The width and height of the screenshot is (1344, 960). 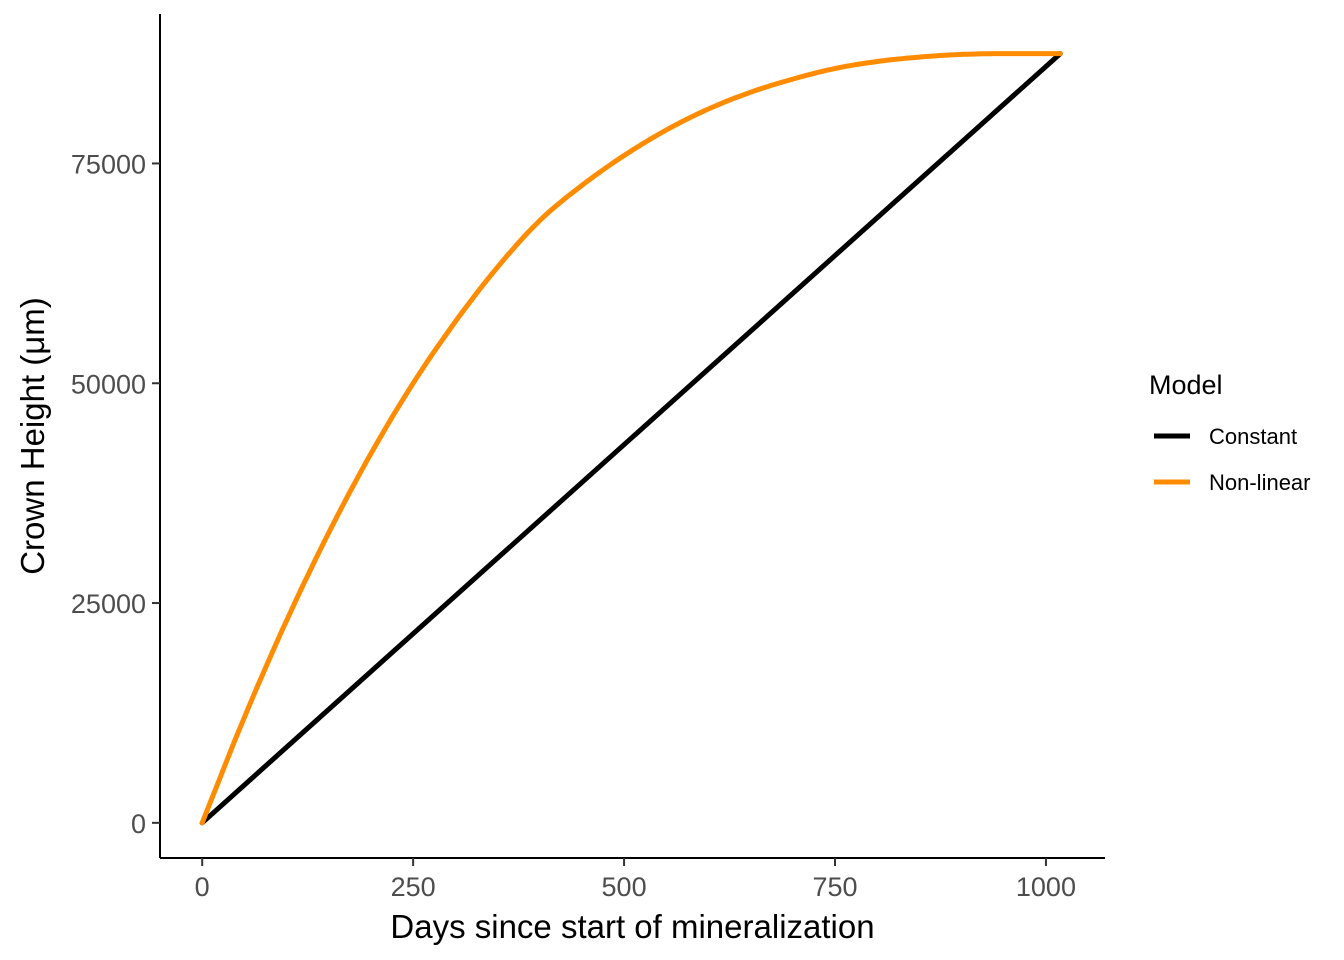 I want to click on x-tick-label: 0, so click(x=202, y=887).